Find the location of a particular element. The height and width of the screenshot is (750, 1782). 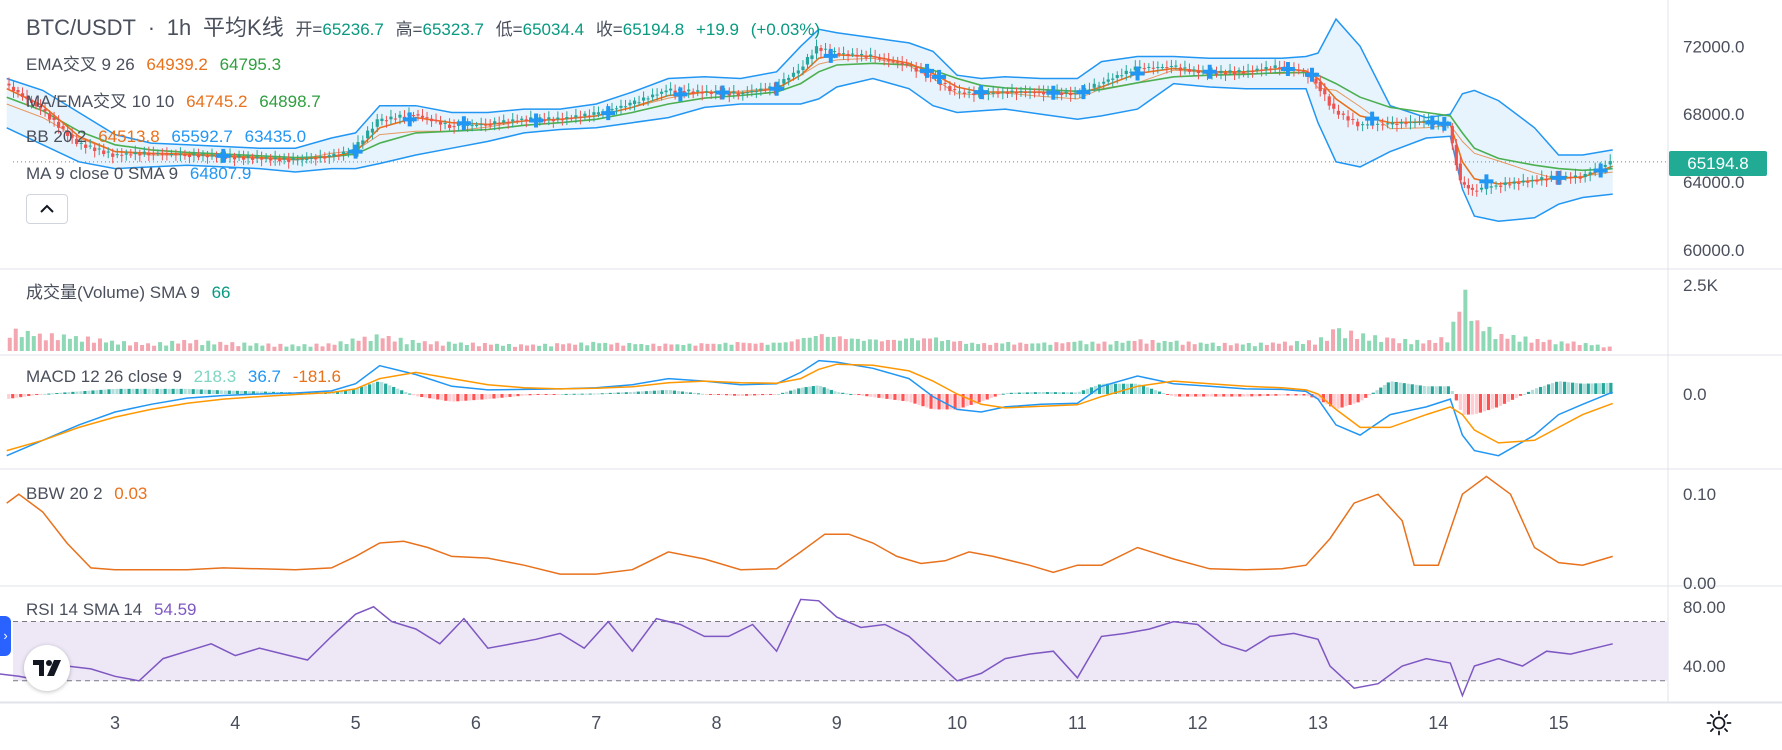

chart-style-label: 平均K线 is located at coordinates (243, 27).